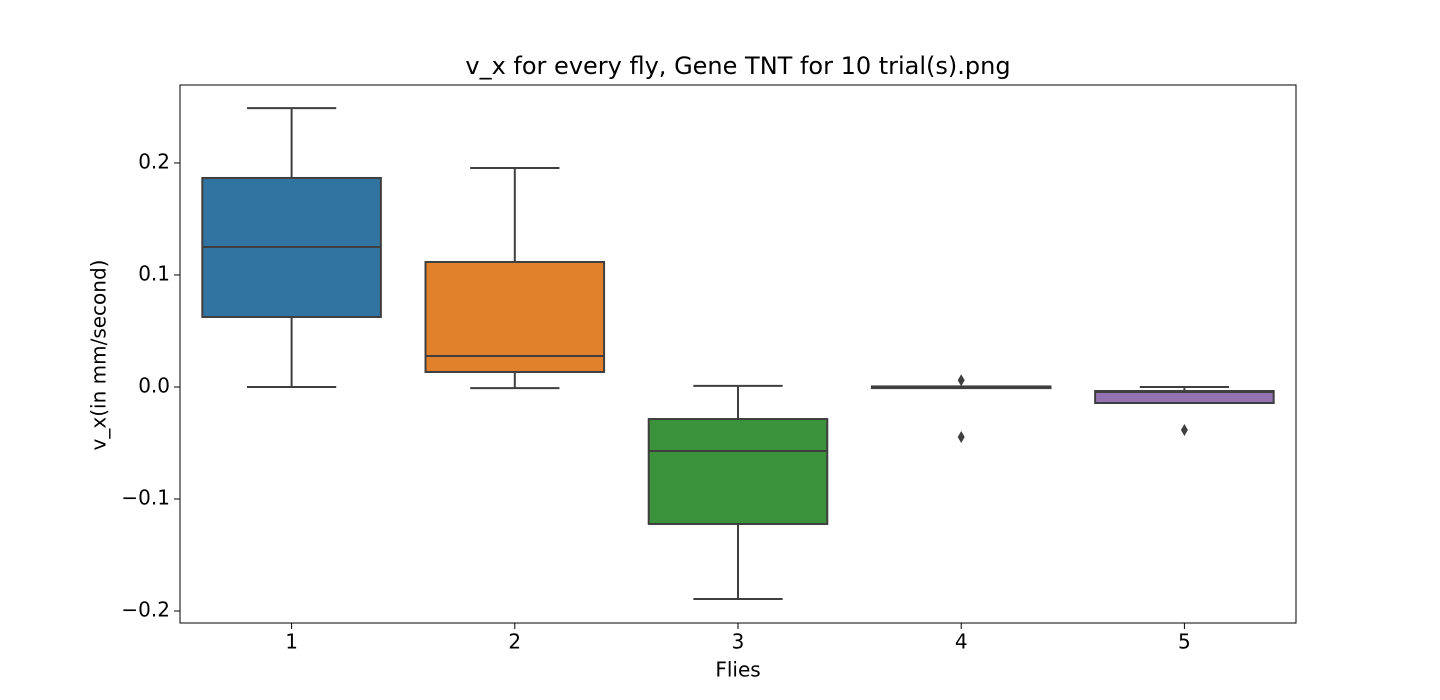  What do you see at coordinates (514, 642) in the screenshot?
I see `x-tick-label: 2` at bounding box center [514, 642].